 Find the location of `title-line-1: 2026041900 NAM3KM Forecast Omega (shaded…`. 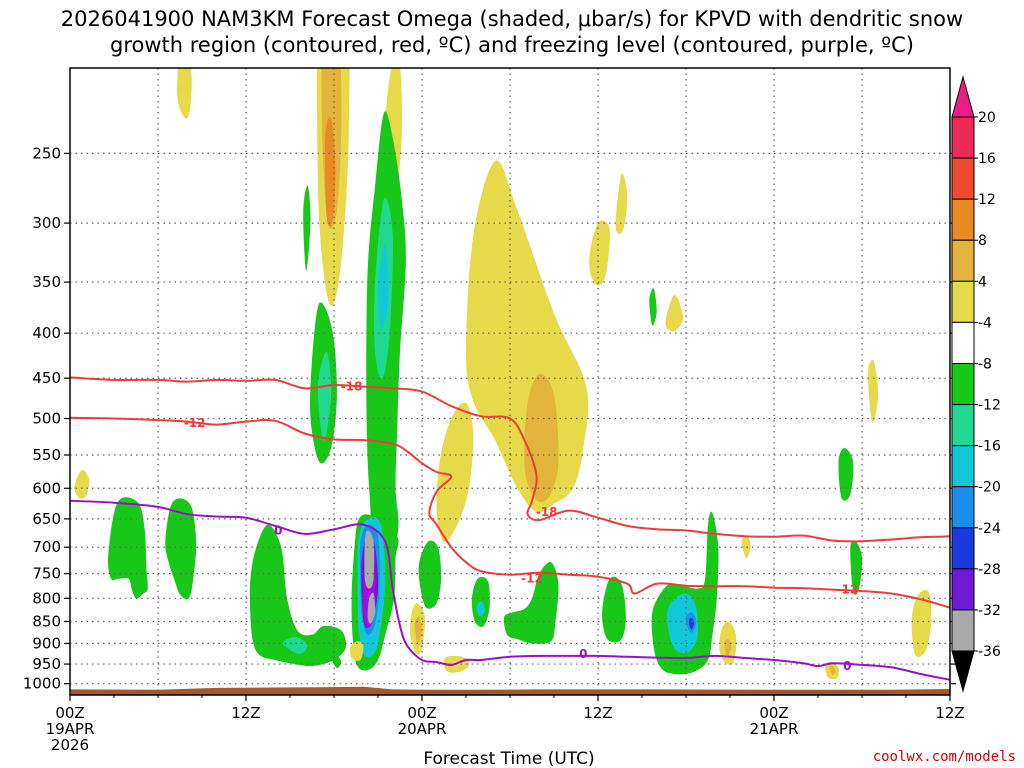

title-line-1: 2026041900 NAM3KM Forecast Omega (shaded… is located at coordinates (512, 19).